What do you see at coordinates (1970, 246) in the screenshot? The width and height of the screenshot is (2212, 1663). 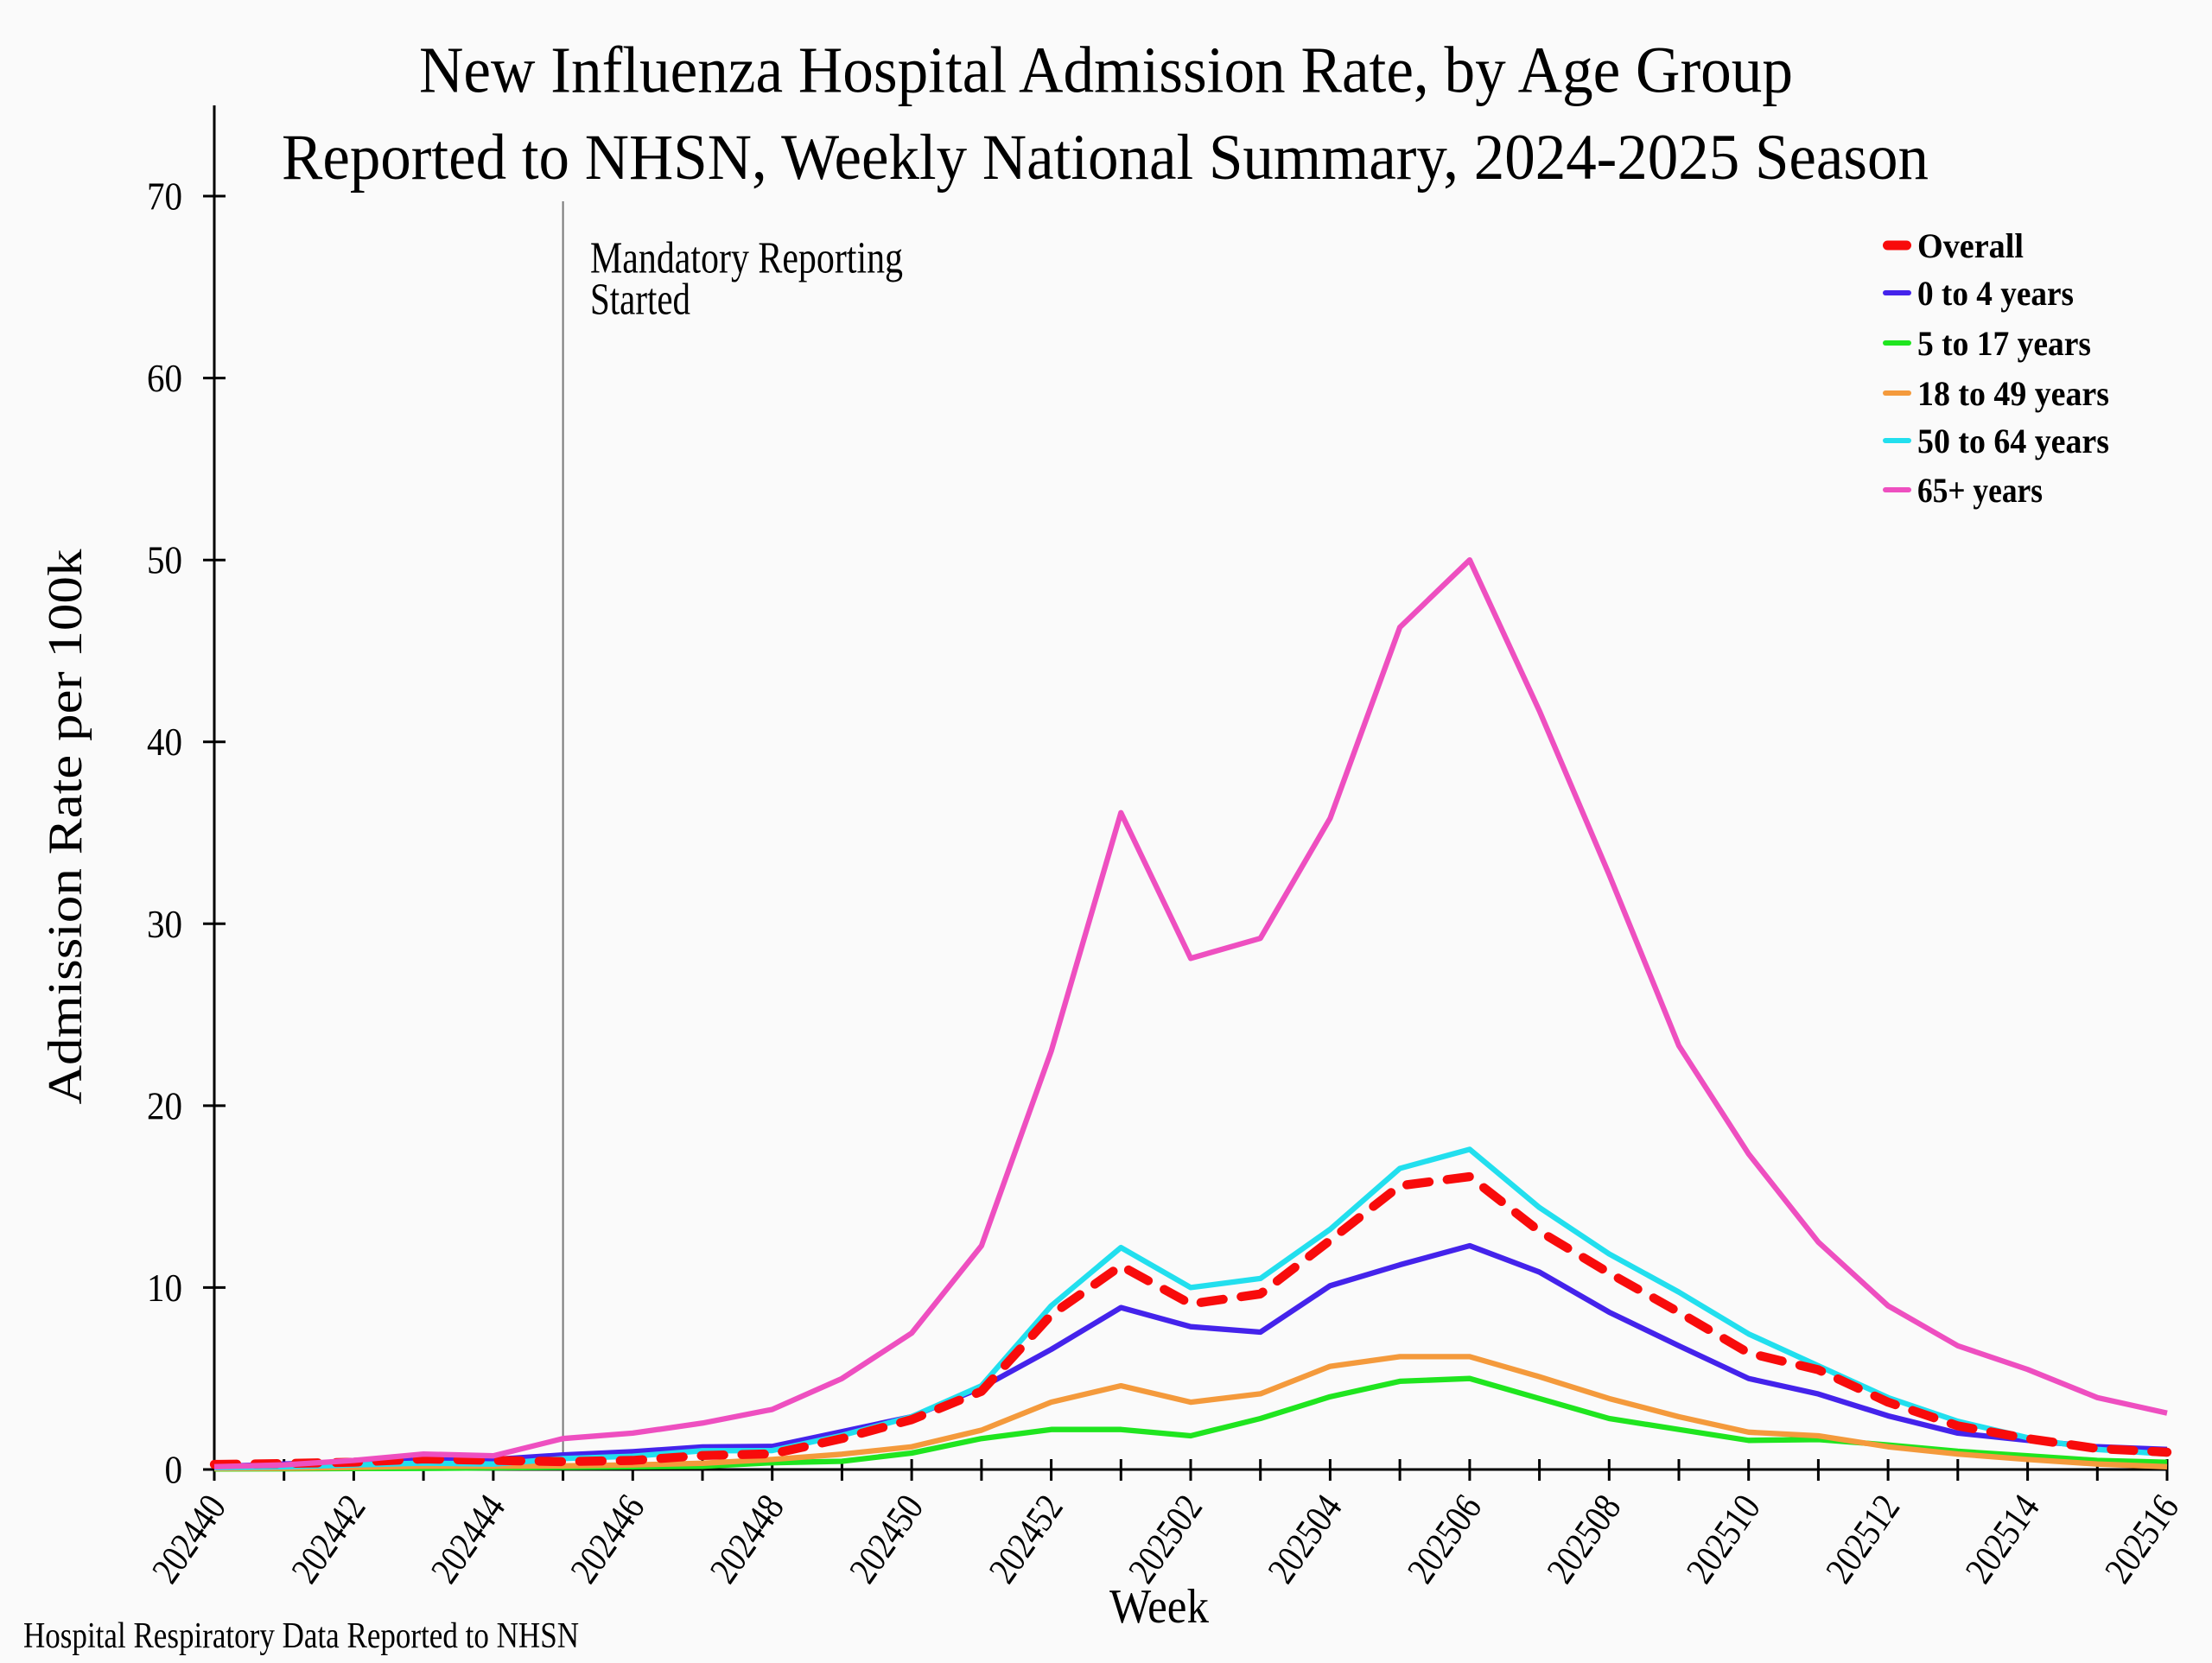 I see `svg-text: Overall` at bounding box center [1970, 246].